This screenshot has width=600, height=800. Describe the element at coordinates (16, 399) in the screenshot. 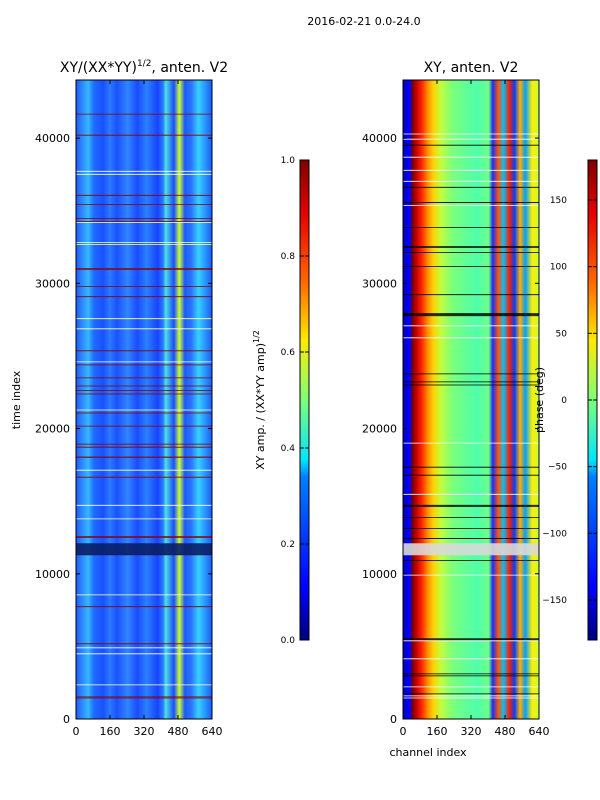

I see `amp-y-axis-label: time index` at that location.